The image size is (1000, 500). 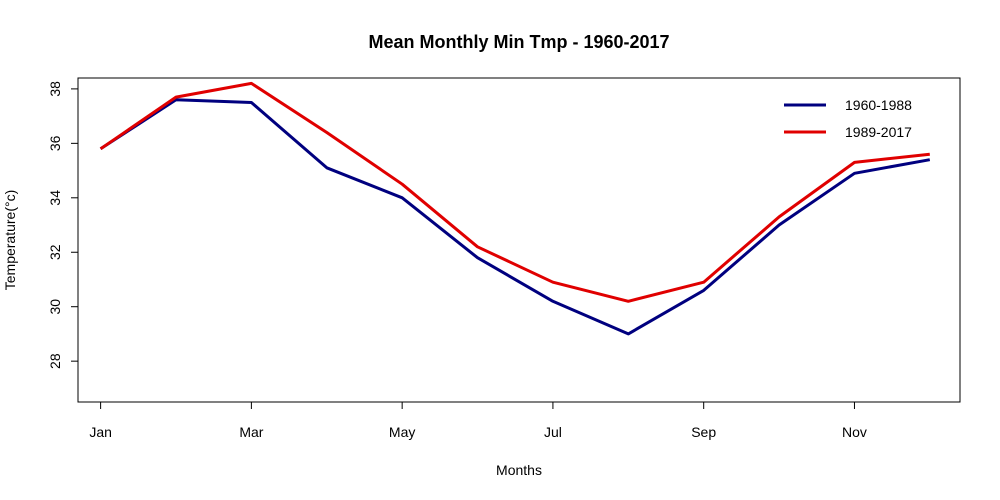 I want to click on x-tick-label: Jul, so click(x=553, y=432).